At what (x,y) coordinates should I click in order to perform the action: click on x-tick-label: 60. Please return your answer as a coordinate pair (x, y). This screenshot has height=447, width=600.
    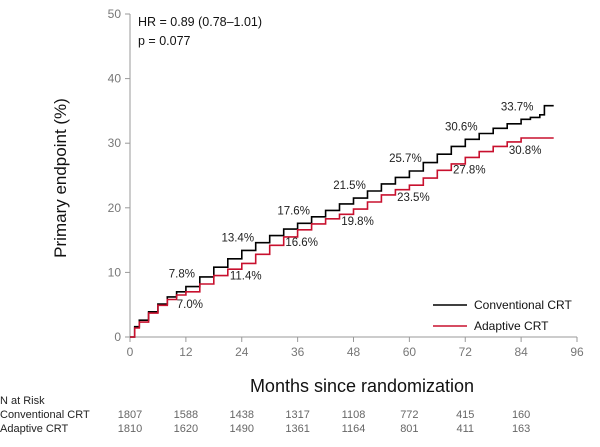
    Looking at the image, I should click on (410, 352).